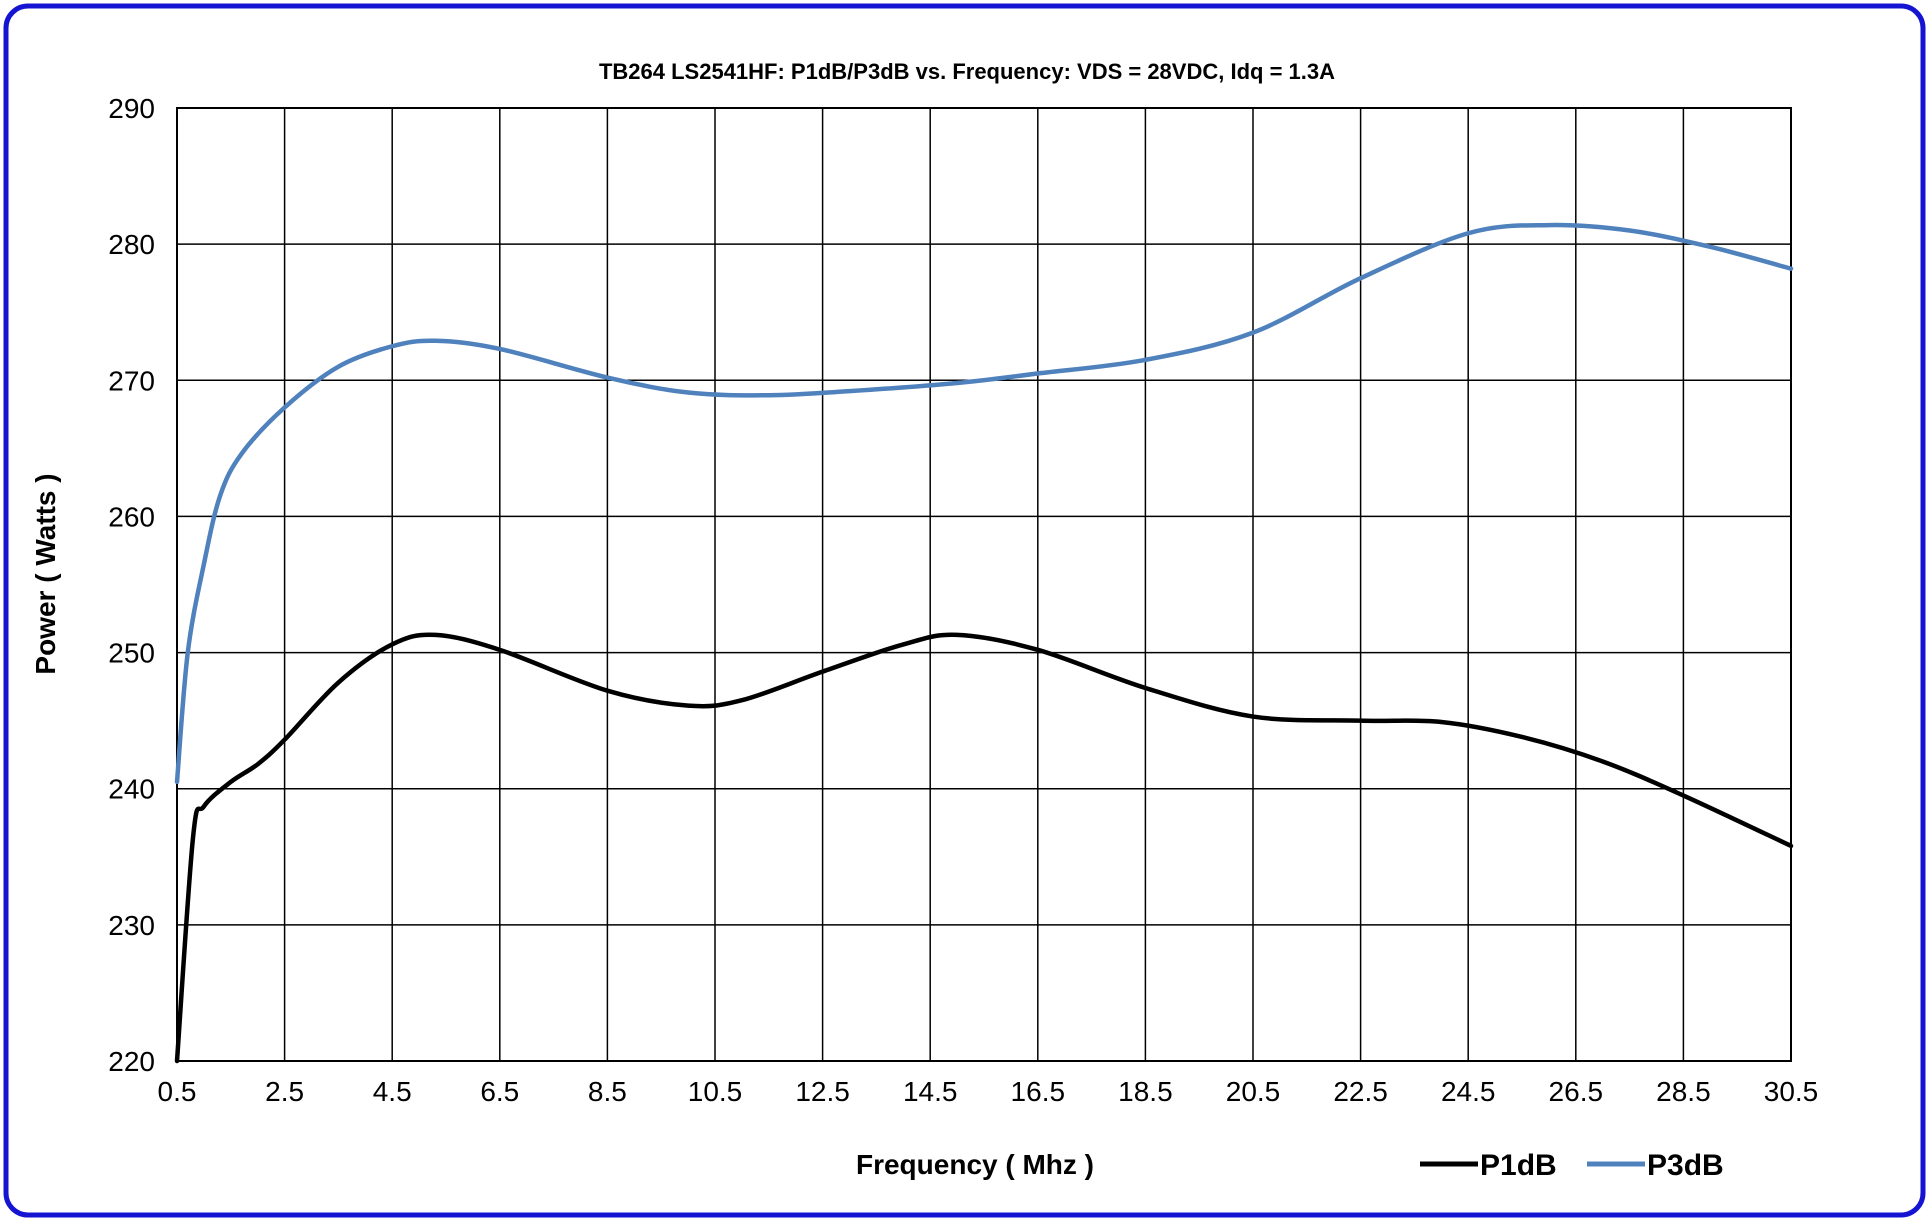  What do you see at coordinates (1468, 1091) in the screenshot?
I see `x-tick-label: 24.5` at bounding box center [1468, 1091].